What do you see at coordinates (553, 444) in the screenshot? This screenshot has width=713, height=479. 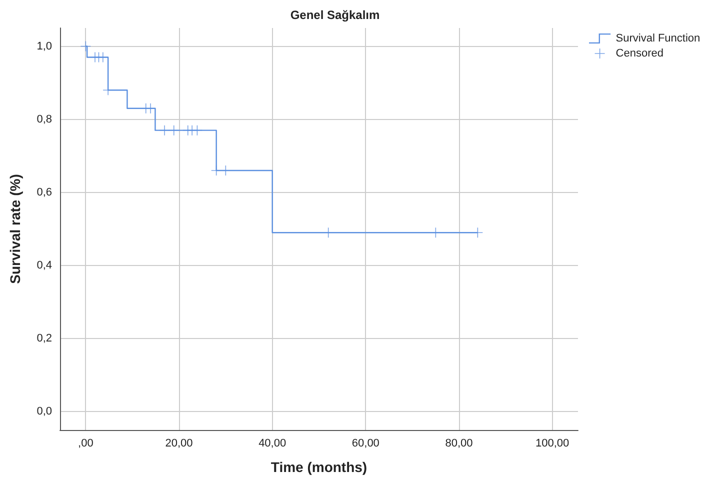 I see `x-tick-label: 100,00` at bounding box center [553, 444].